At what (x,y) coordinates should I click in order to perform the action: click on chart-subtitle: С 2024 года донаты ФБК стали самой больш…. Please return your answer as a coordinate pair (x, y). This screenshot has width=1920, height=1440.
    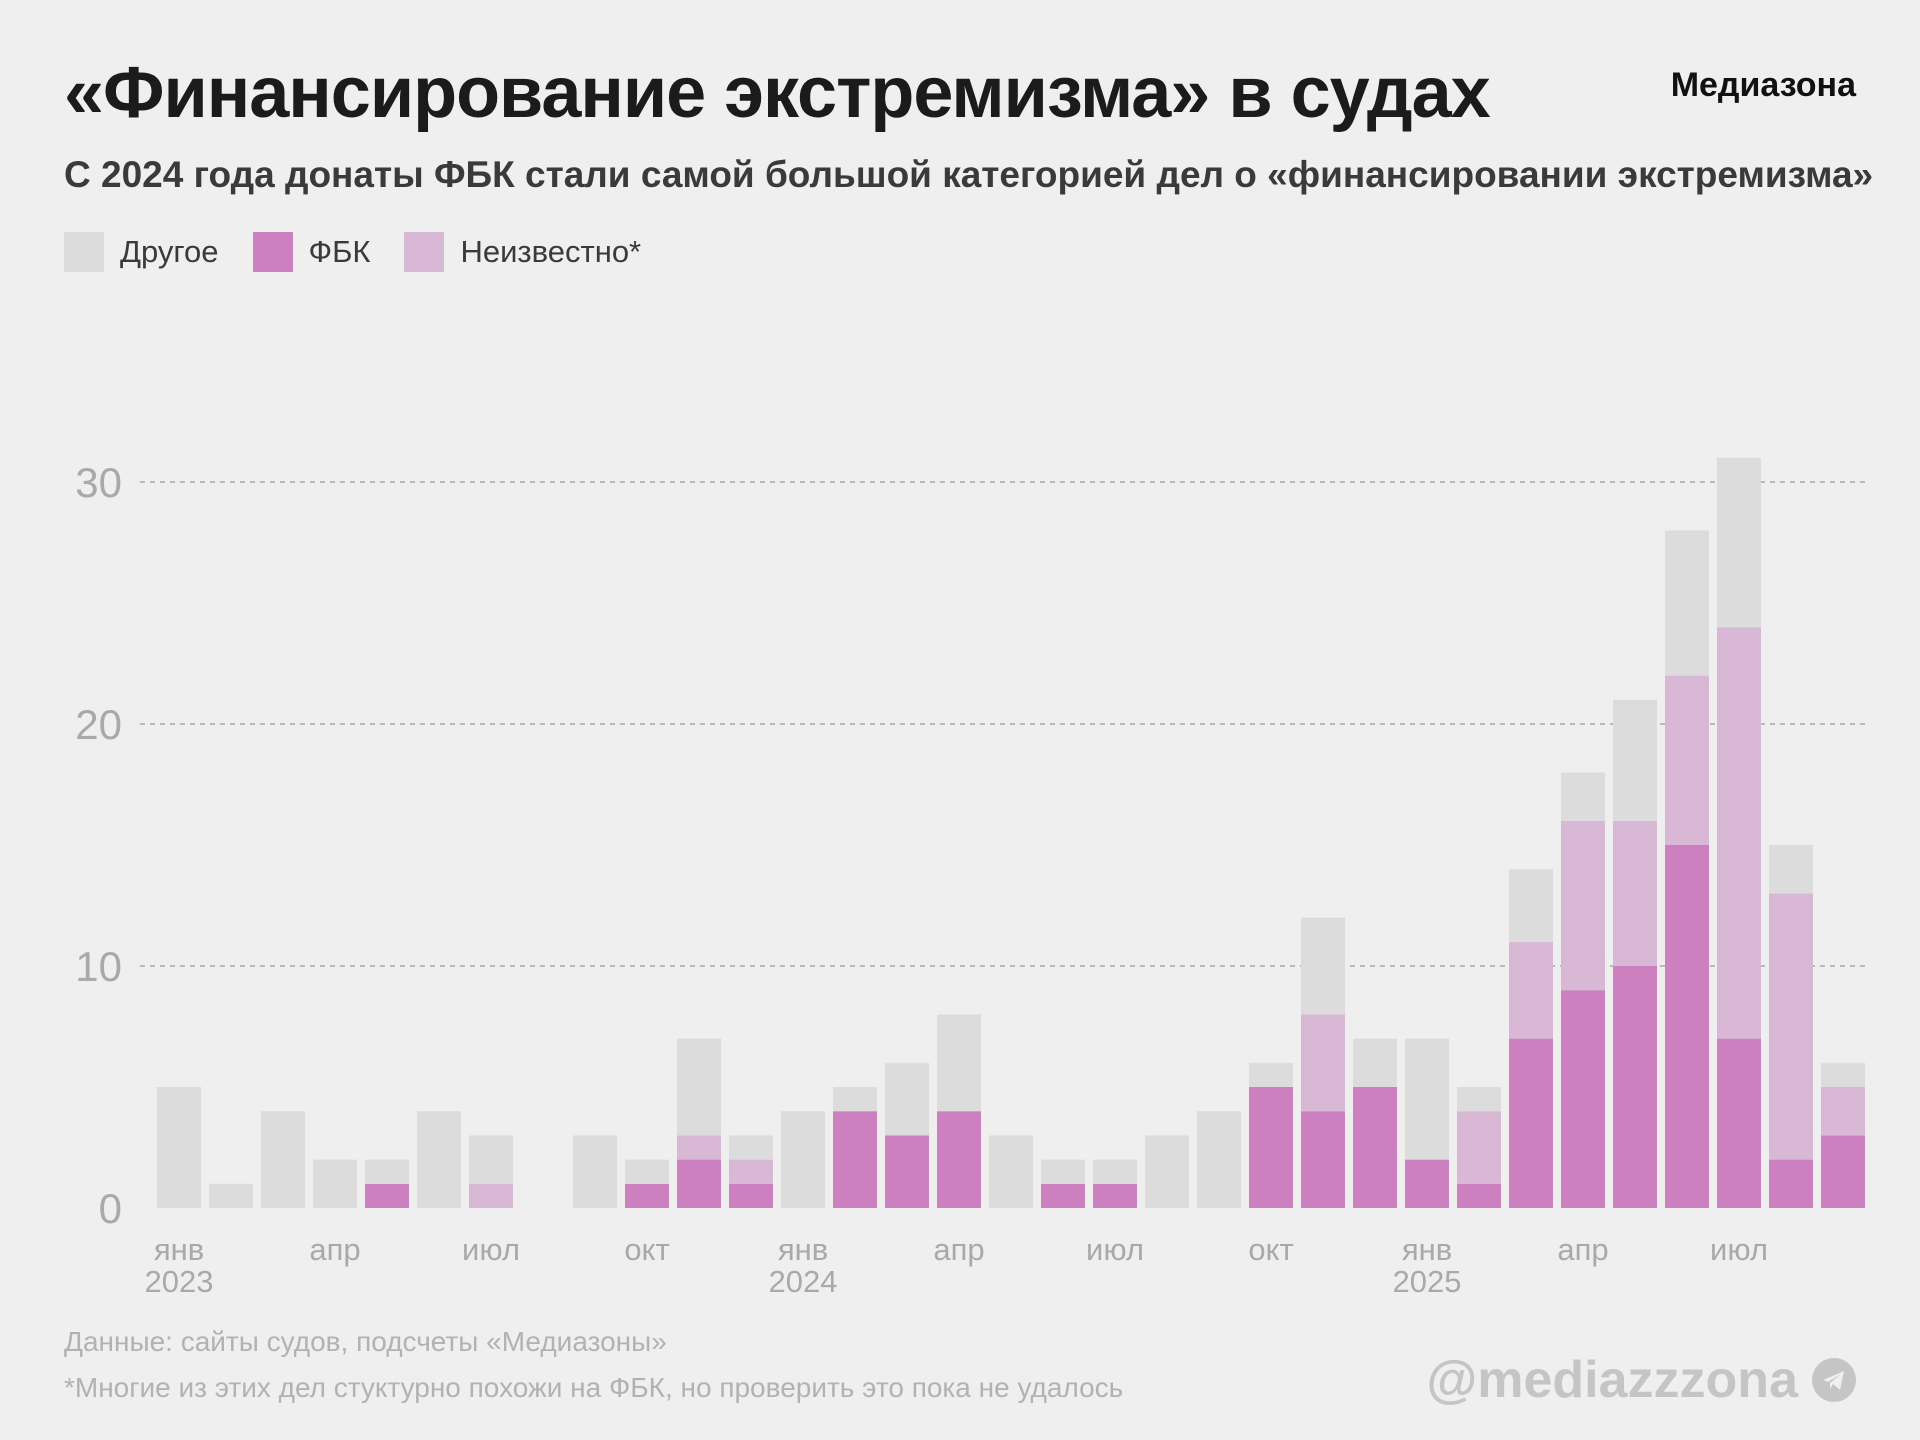
    Looking at the image, I should click on (969, 174).